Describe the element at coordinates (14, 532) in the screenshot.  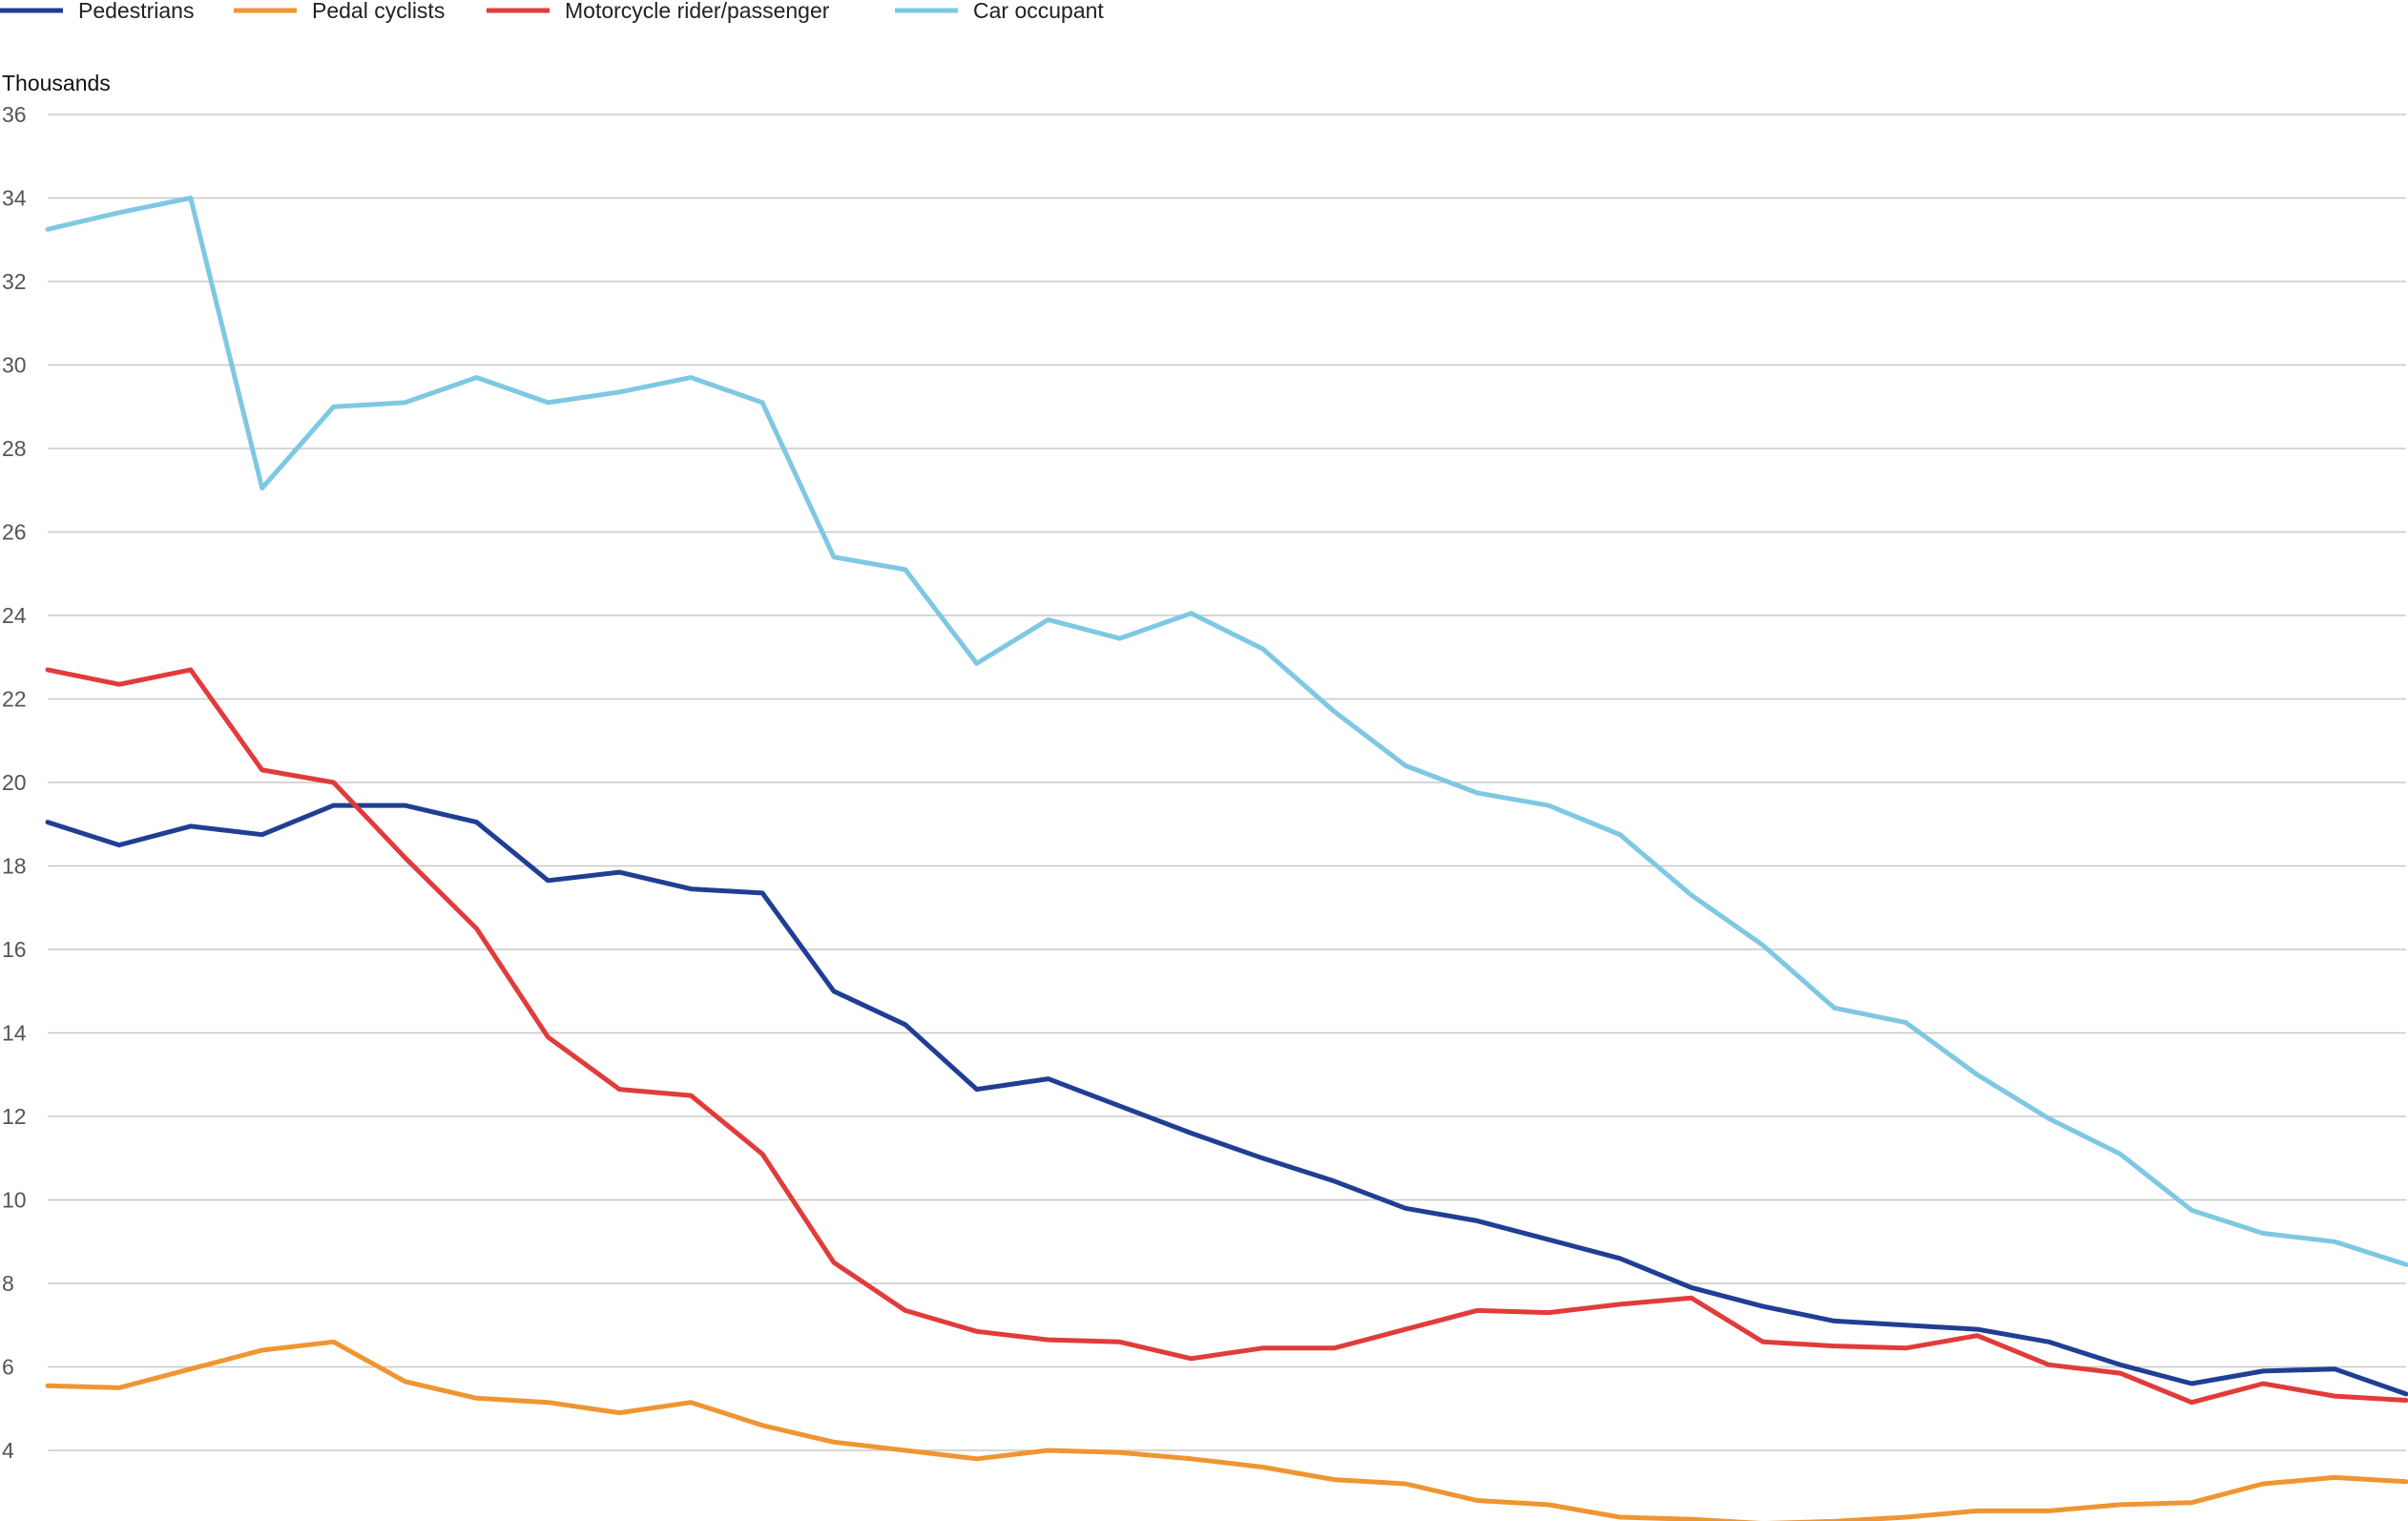
I see `y-tick-label-26: 26` at that location.